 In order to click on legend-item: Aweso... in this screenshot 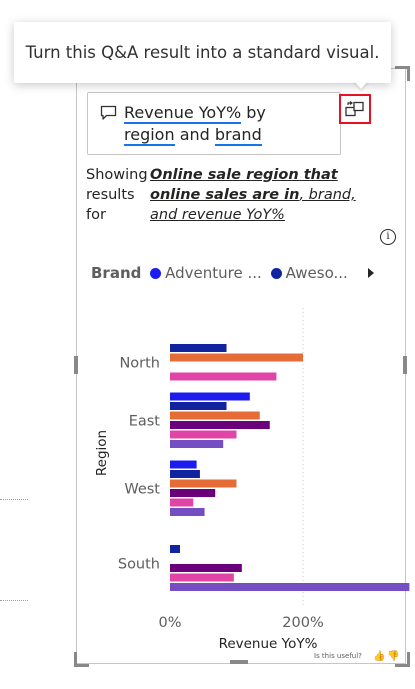, I will do `click(309, 273)`.